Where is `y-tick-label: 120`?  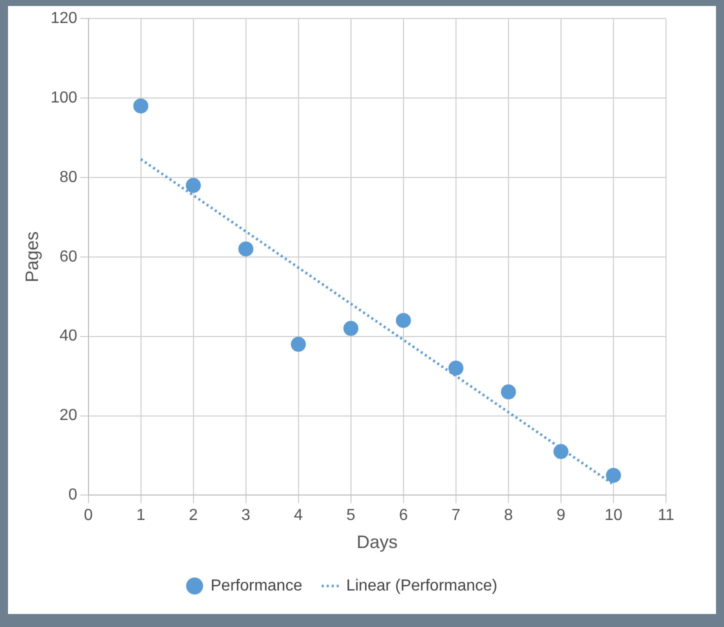
y-tick-label: 120 is located at coordinates (64, 19).